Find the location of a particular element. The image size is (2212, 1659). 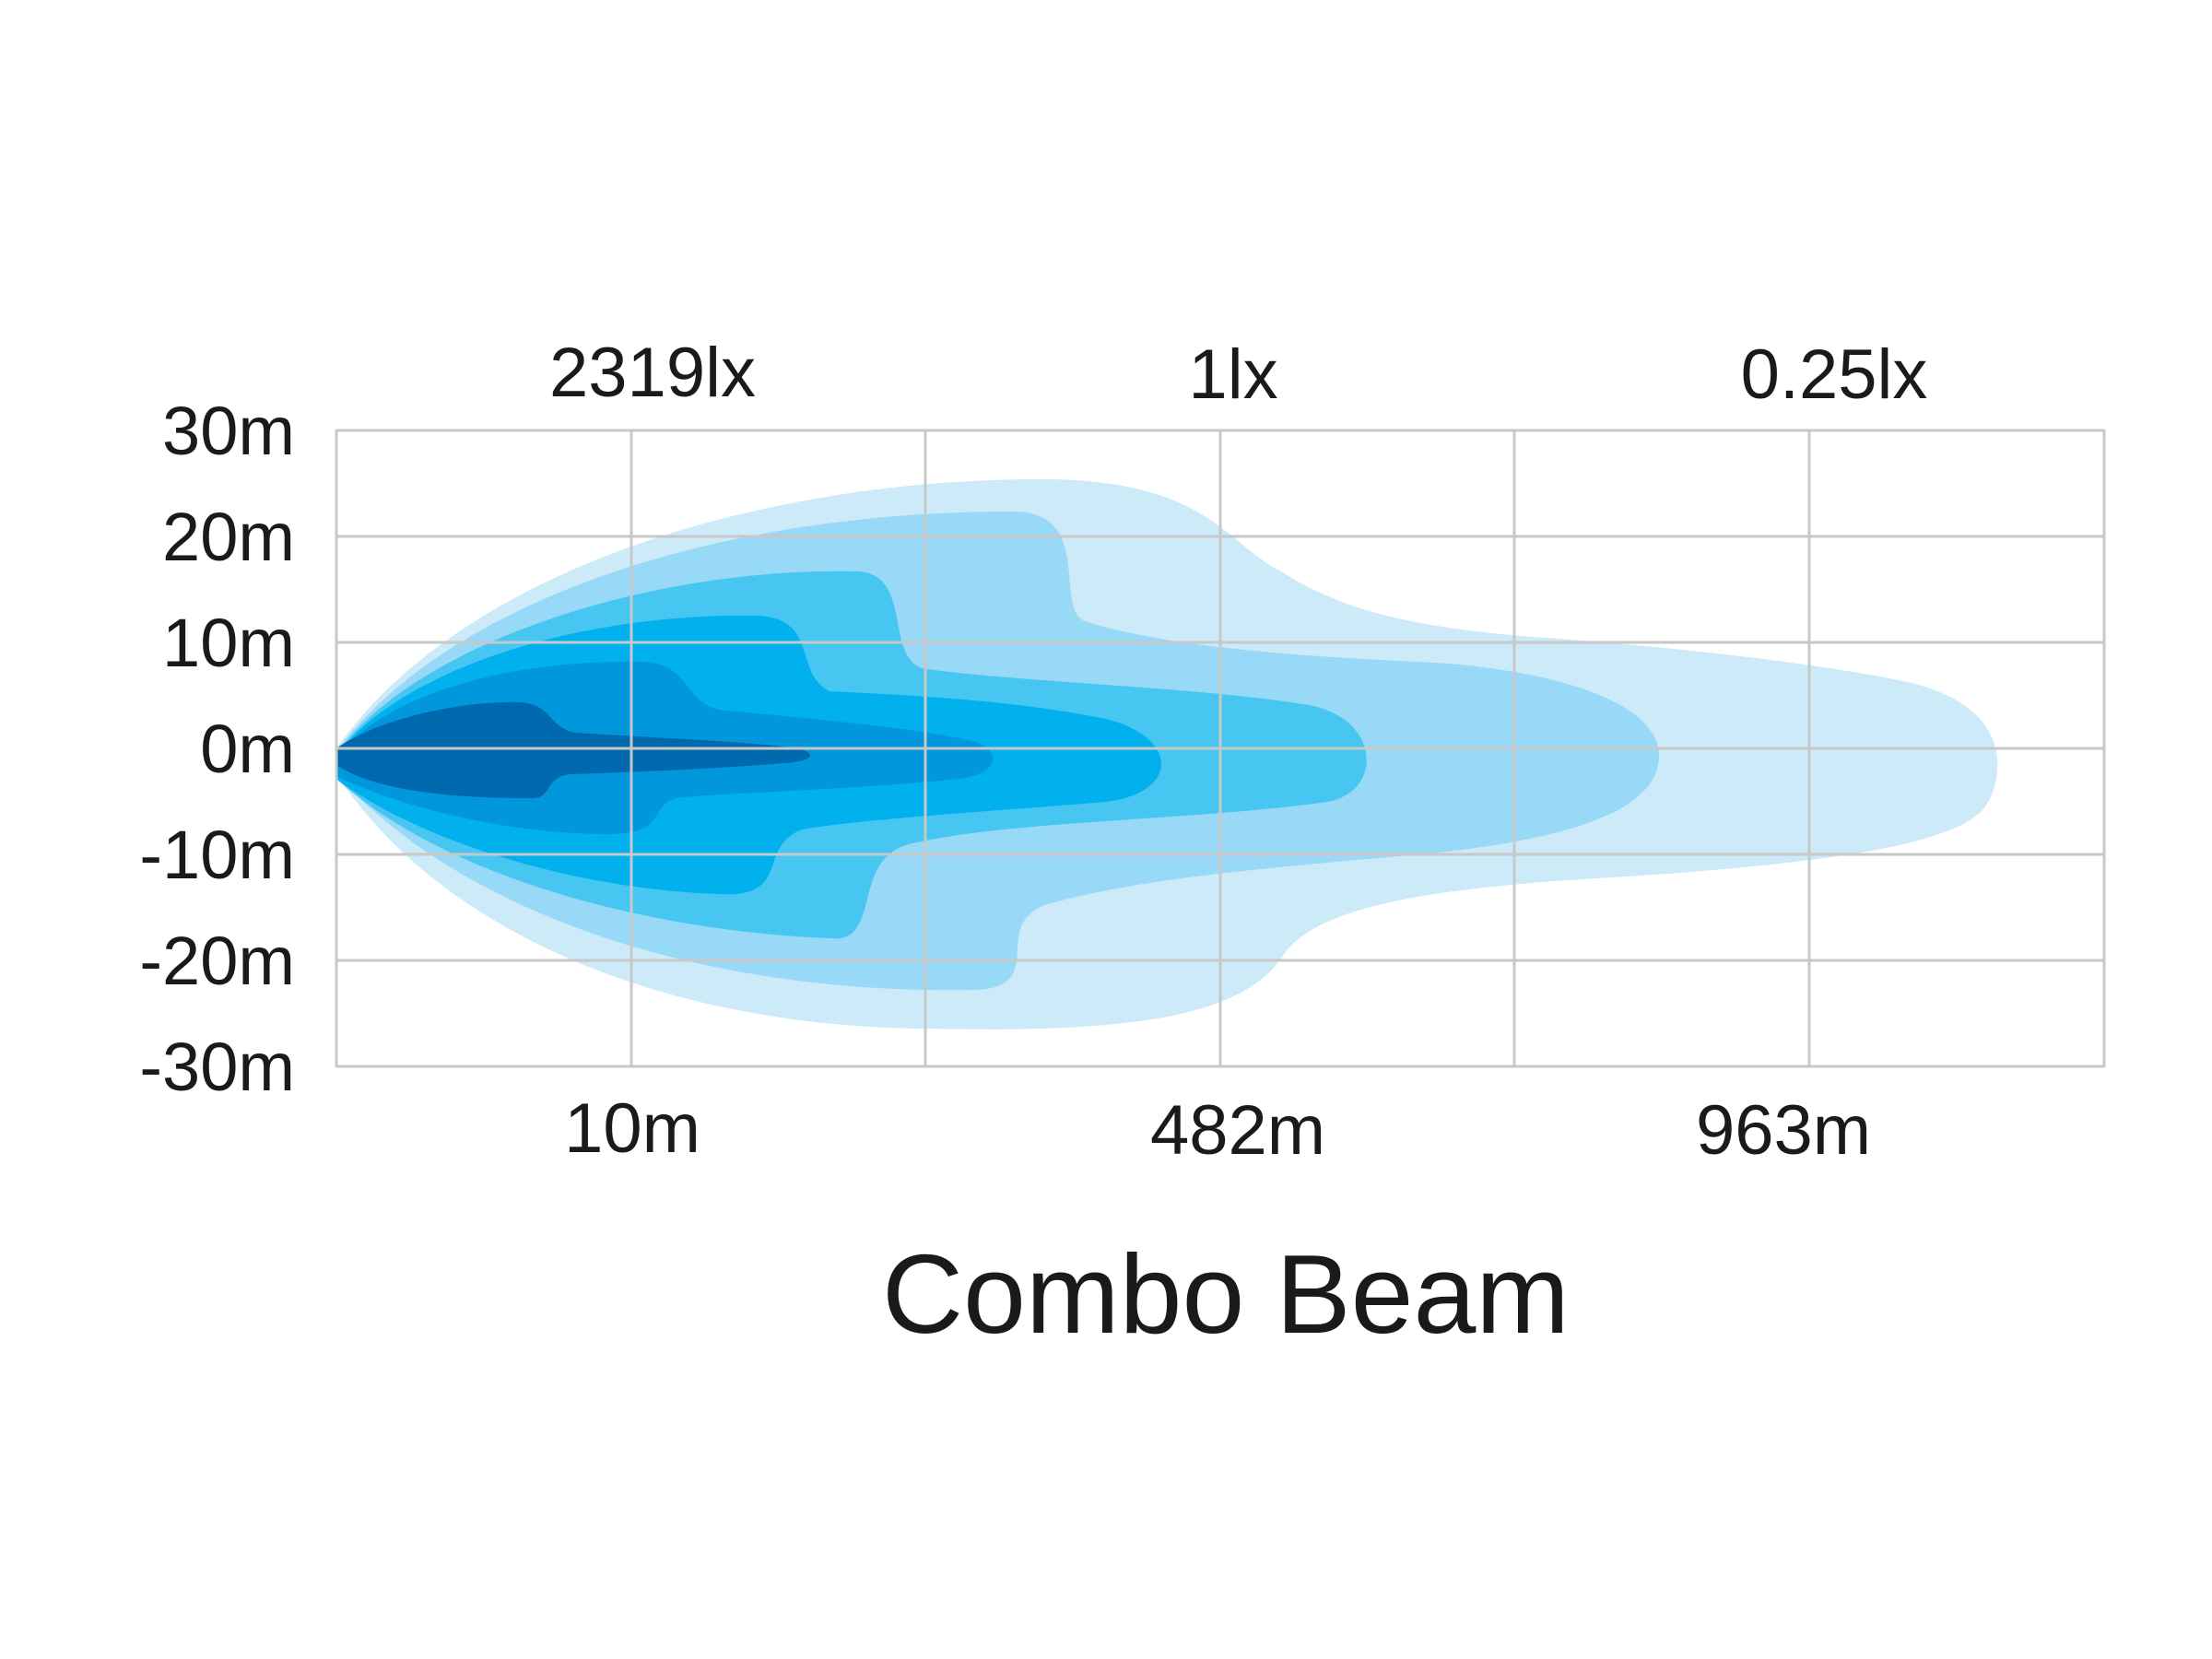

y-axis: 30m 20m 10m 0m -10m -20m -30m is located at coordinates (217, 749).